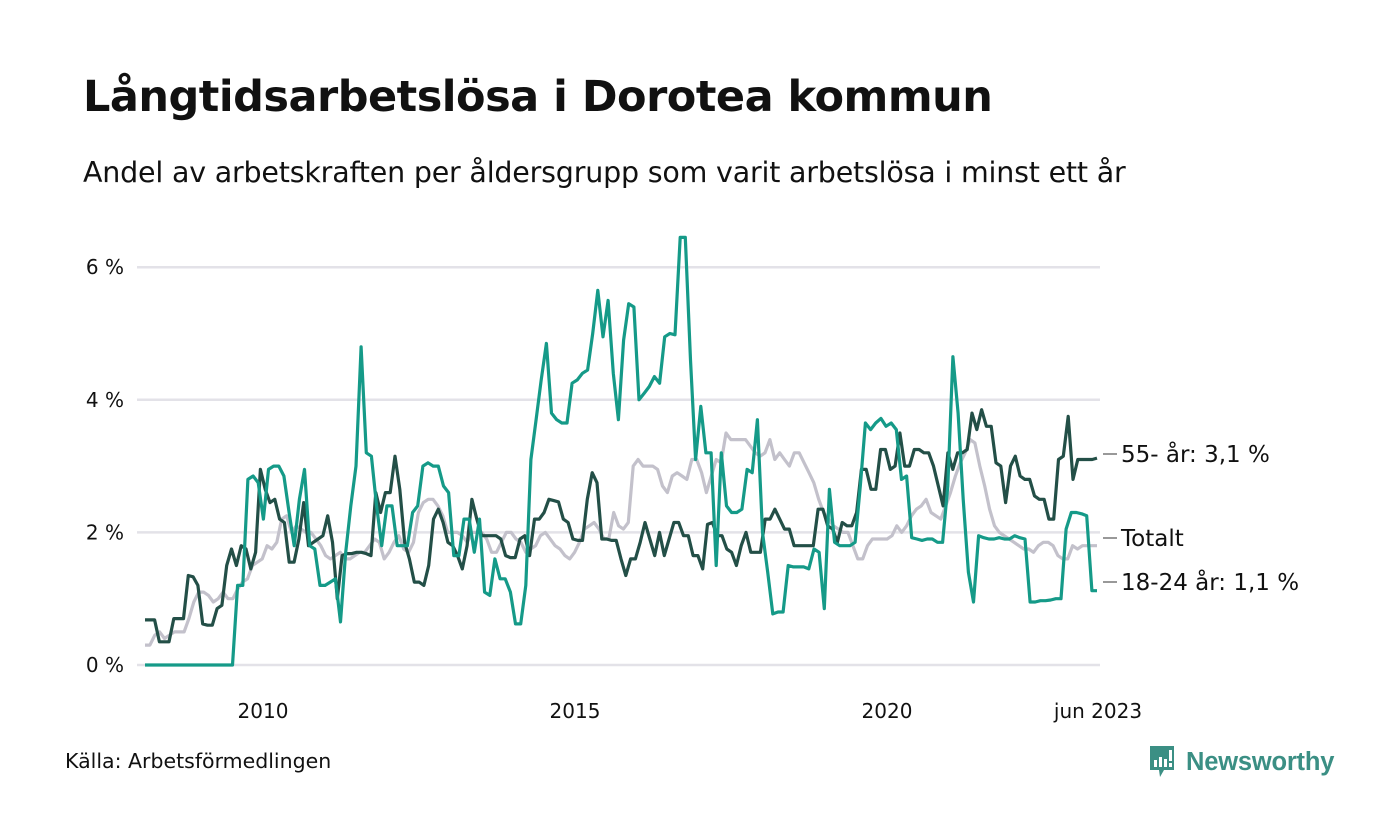  What do you see at coordinates (1152, 539) in the screenshot?
I see `end-label: Totalt` at bounding box center [1152, 539].